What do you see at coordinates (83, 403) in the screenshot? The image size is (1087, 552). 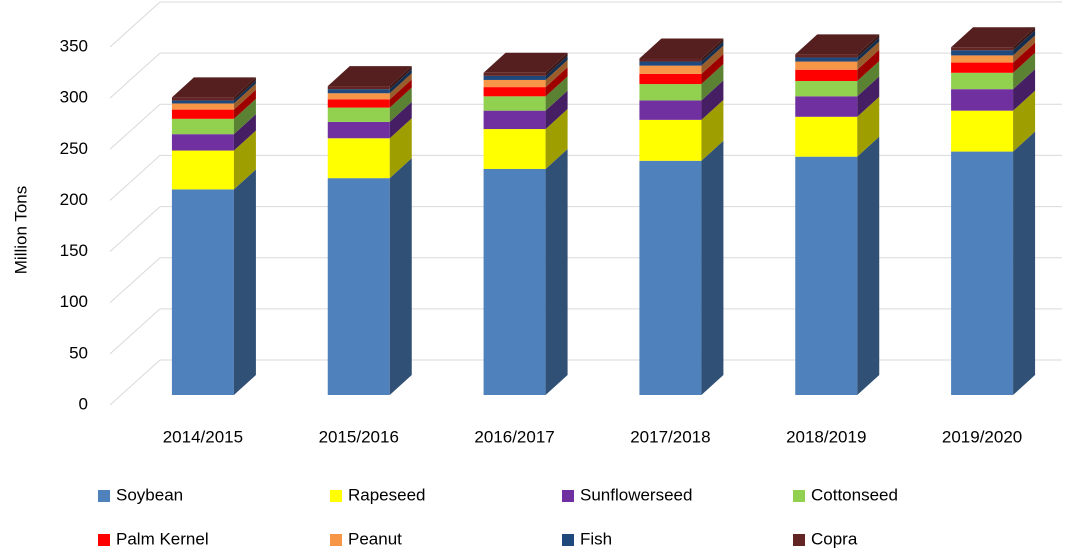 I see `y-tick-label: 0` at bounding box center [83, 403].